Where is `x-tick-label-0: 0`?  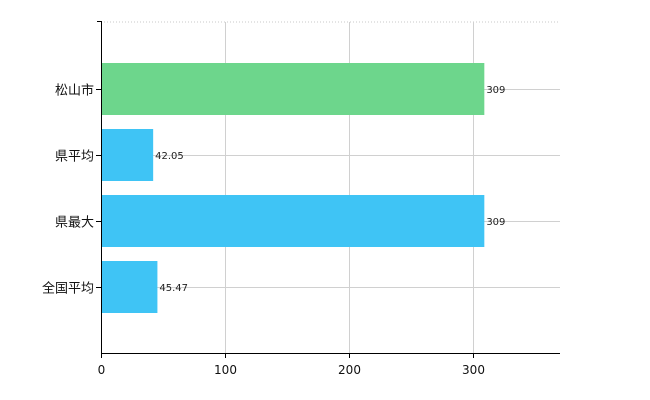 x-tick-label-0: 0 is located at coordinates (102, 370).